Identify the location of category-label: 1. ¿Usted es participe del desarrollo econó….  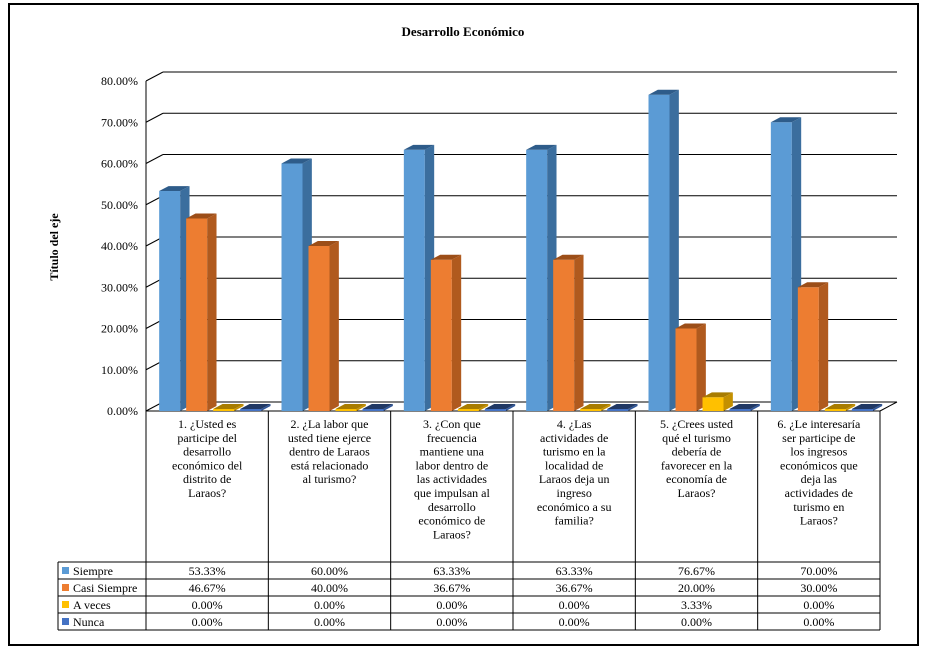
(207, 458).